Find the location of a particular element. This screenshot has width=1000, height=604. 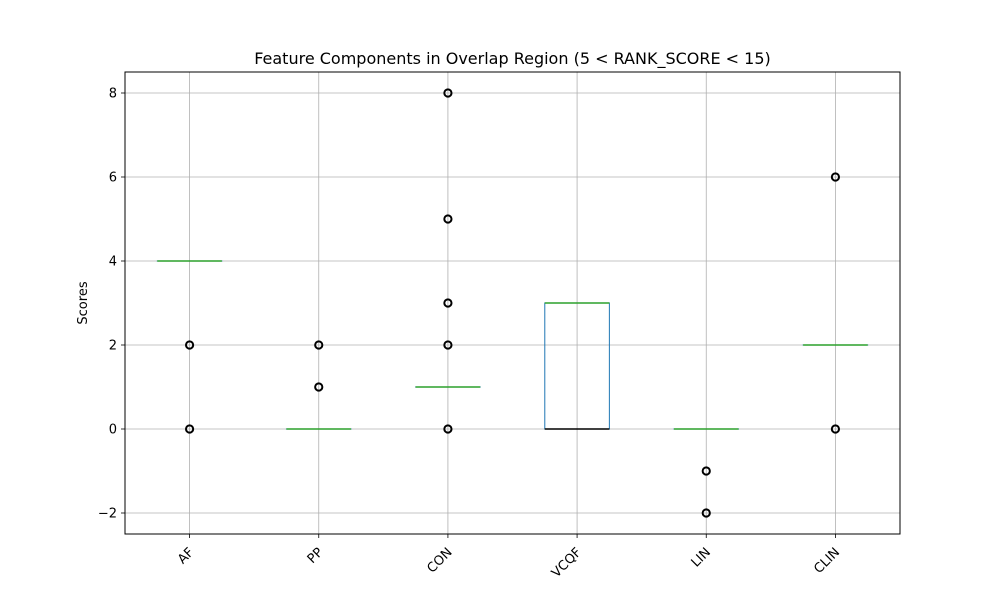

x-tick-label-vcqf: VCQF is located at coordinates (567, 563).